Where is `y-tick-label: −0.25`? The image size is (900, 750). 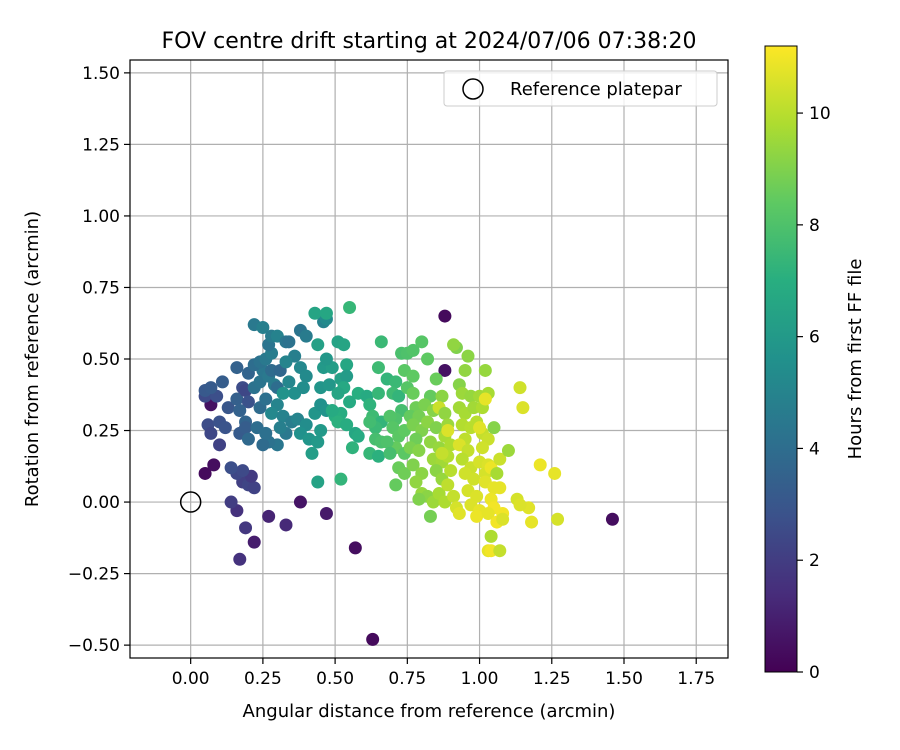
y-tick-label: −0.25 is located at coordinates (94, 575).